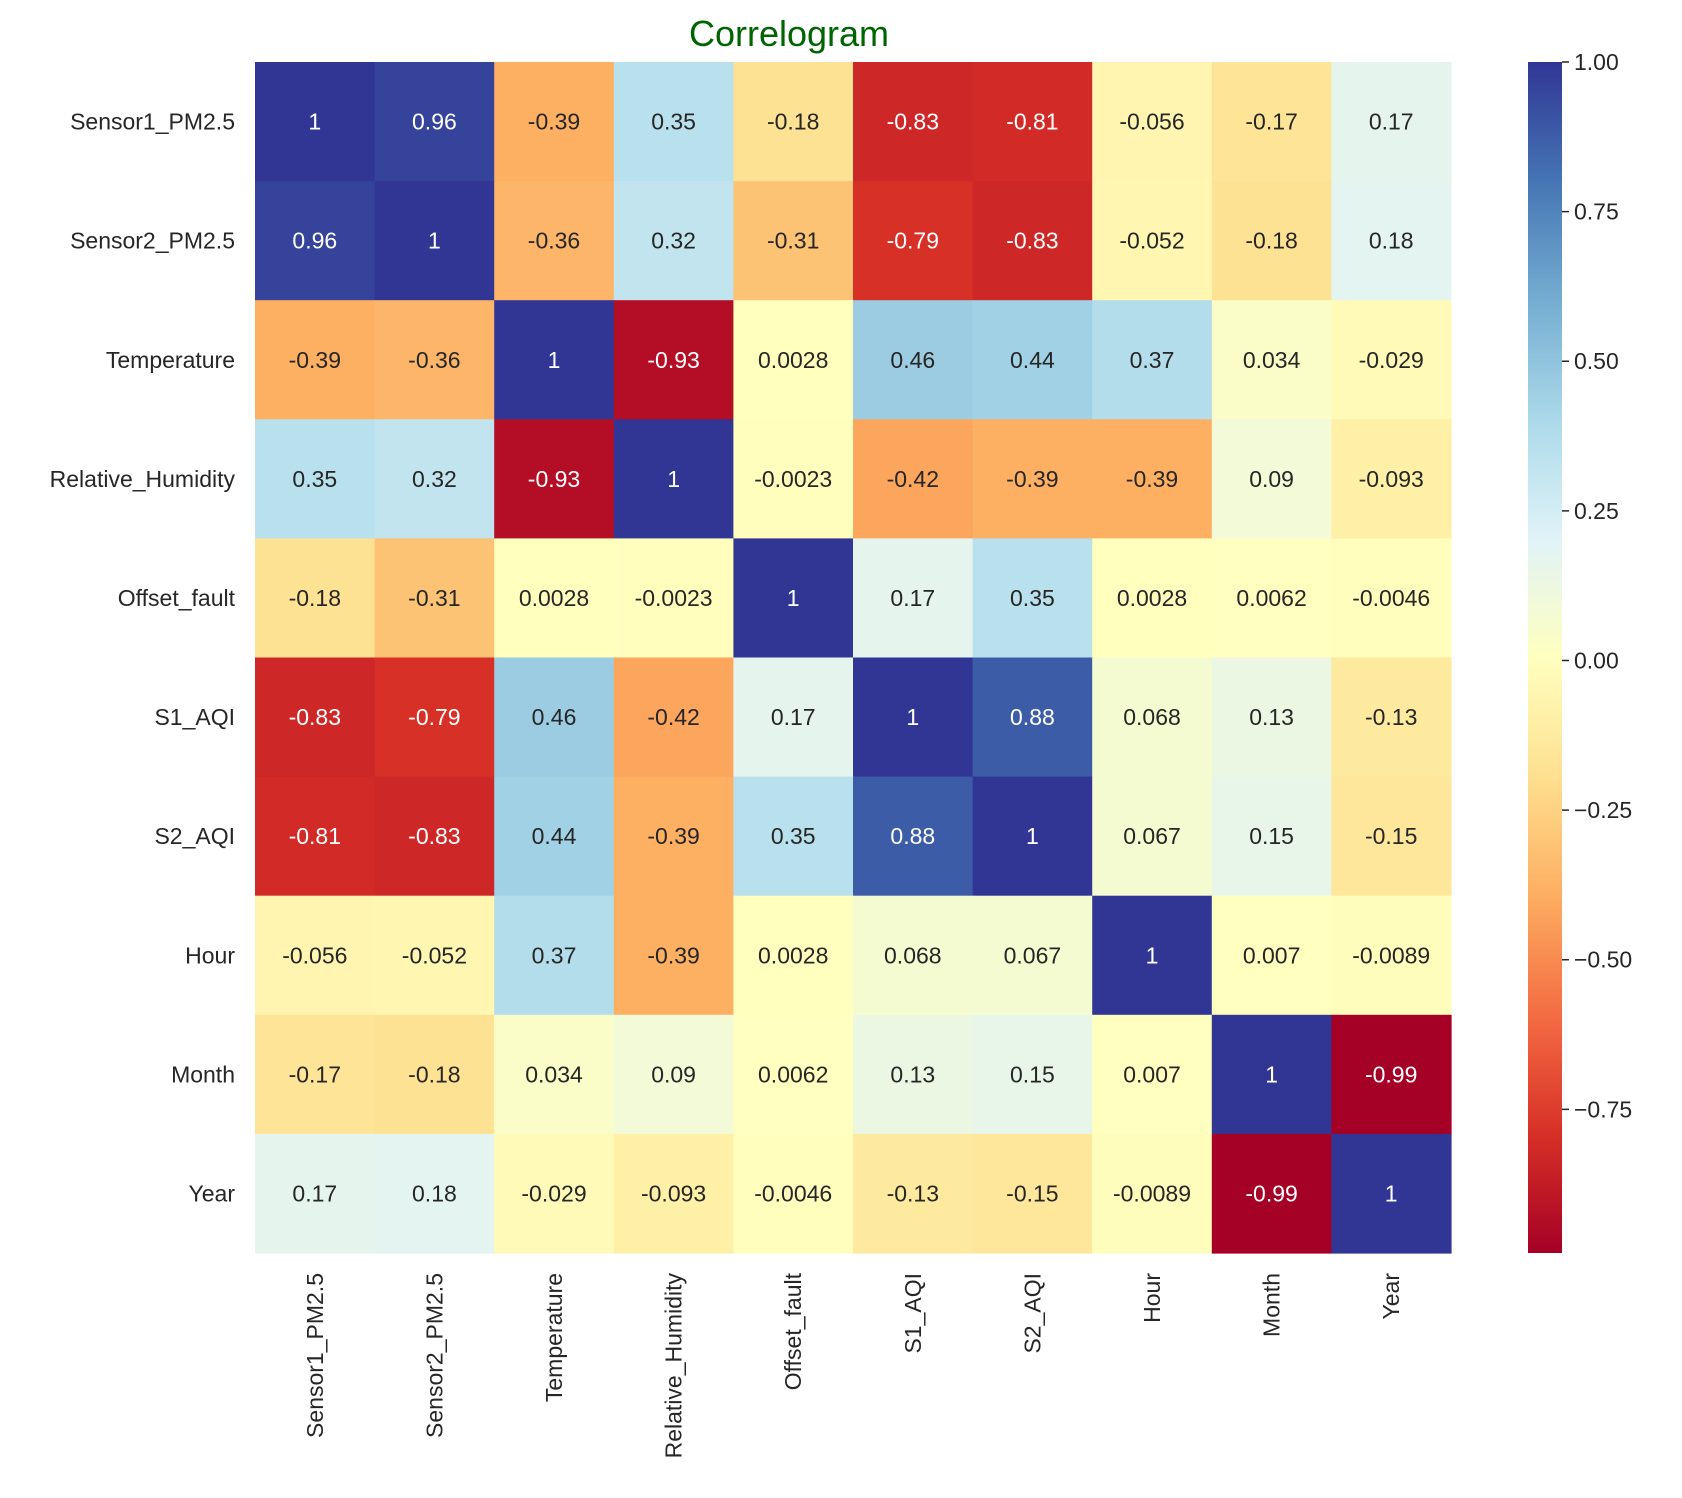  I want to click on cell-value-label: -0.81, so click(1032, 122).